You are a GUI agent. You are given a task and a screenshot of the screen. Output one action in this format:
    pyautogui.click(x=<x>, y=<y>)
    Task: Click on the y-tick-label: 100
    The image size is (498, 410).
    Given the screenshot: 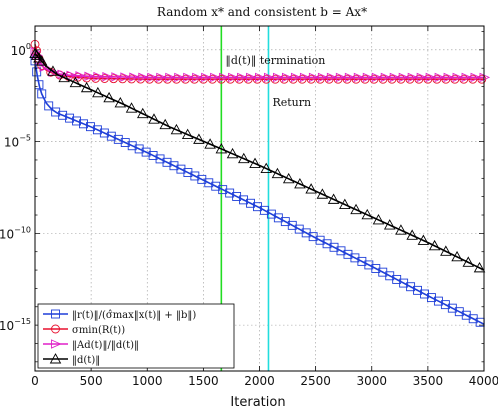 What is the action you would take?
    pyautogui.click(x=21, y=50)
    